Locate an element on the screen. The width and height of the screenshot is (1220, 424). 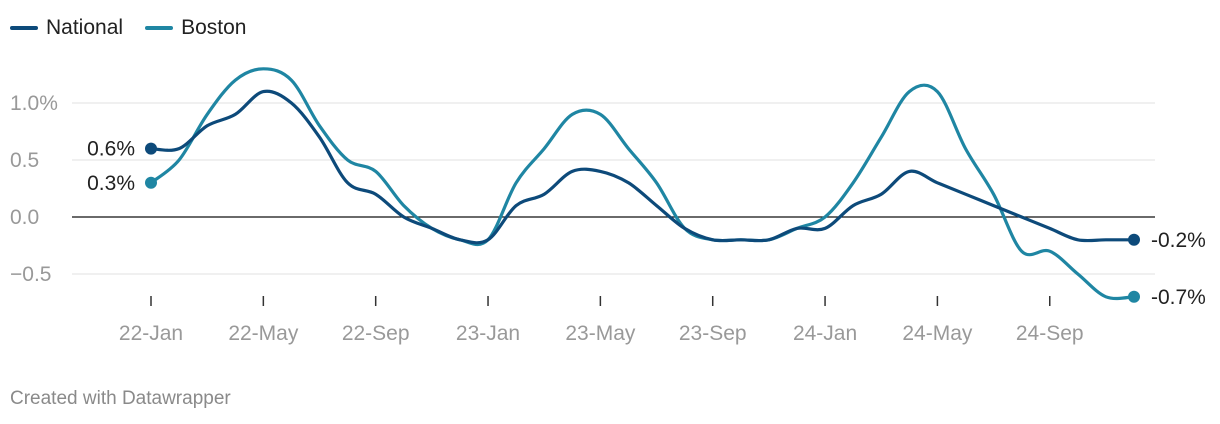
y-tick-label: 0.5 is located at coordinates (24, 160).